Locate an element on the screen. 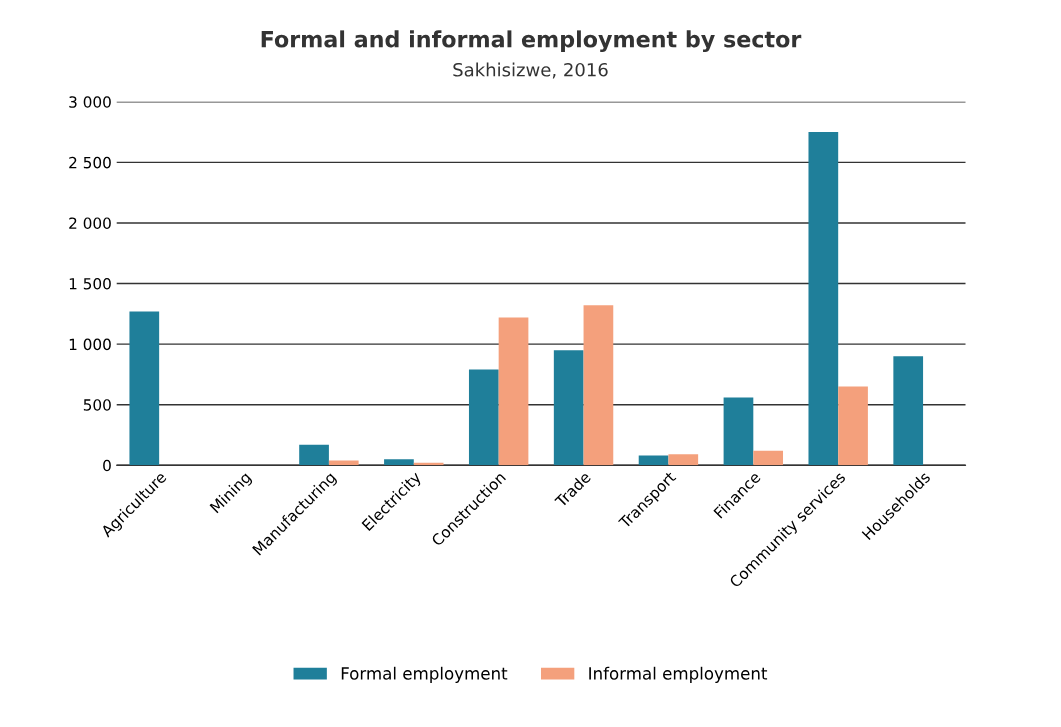 This screenshot has height=727, width=1061. legend-label: Formal employment is located at coordinates (424, 674).